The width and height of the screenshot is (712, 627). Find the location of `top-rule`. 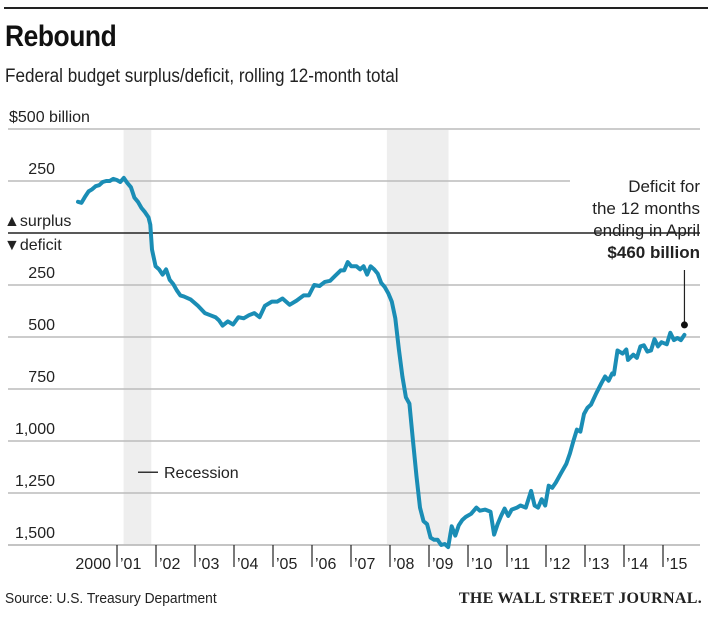

top-rule is located at coordinates (356, 8).